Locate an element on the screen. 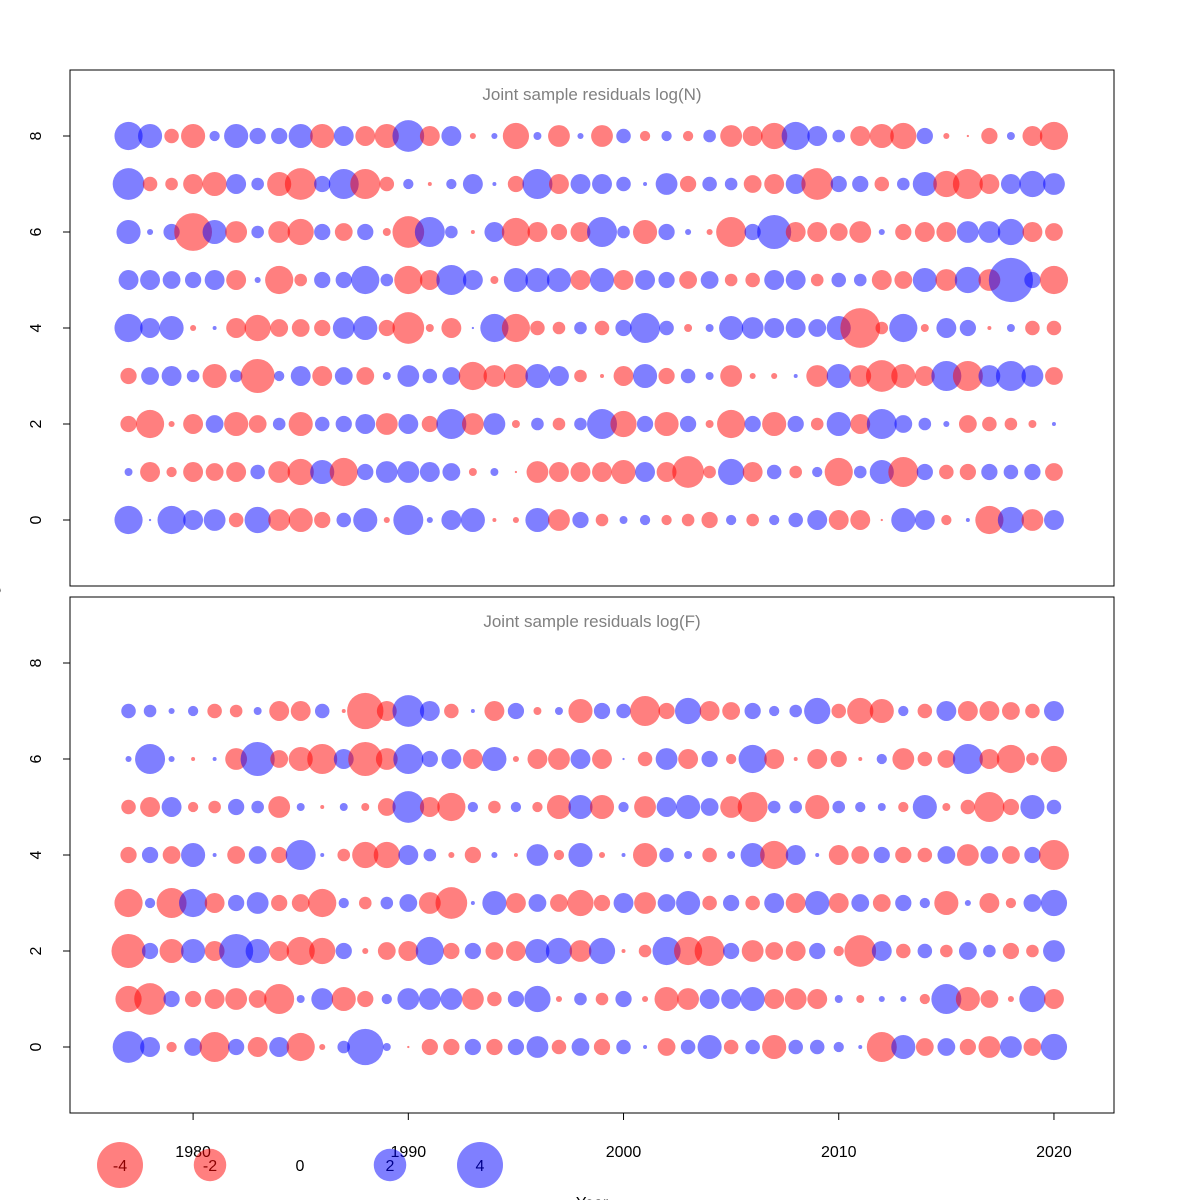 This screenshot has width=1200, height=1200. x-axis-label: Year is located at coordinates (592, 1197).